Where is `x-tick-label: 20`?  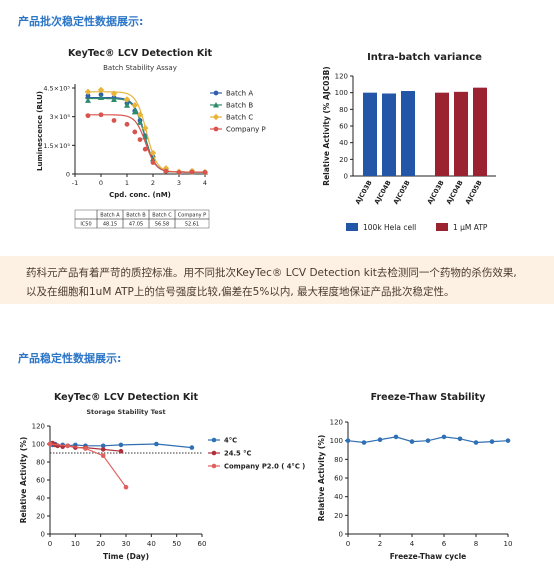 x-tick-label: 20 is located at coordinates (100, 544).